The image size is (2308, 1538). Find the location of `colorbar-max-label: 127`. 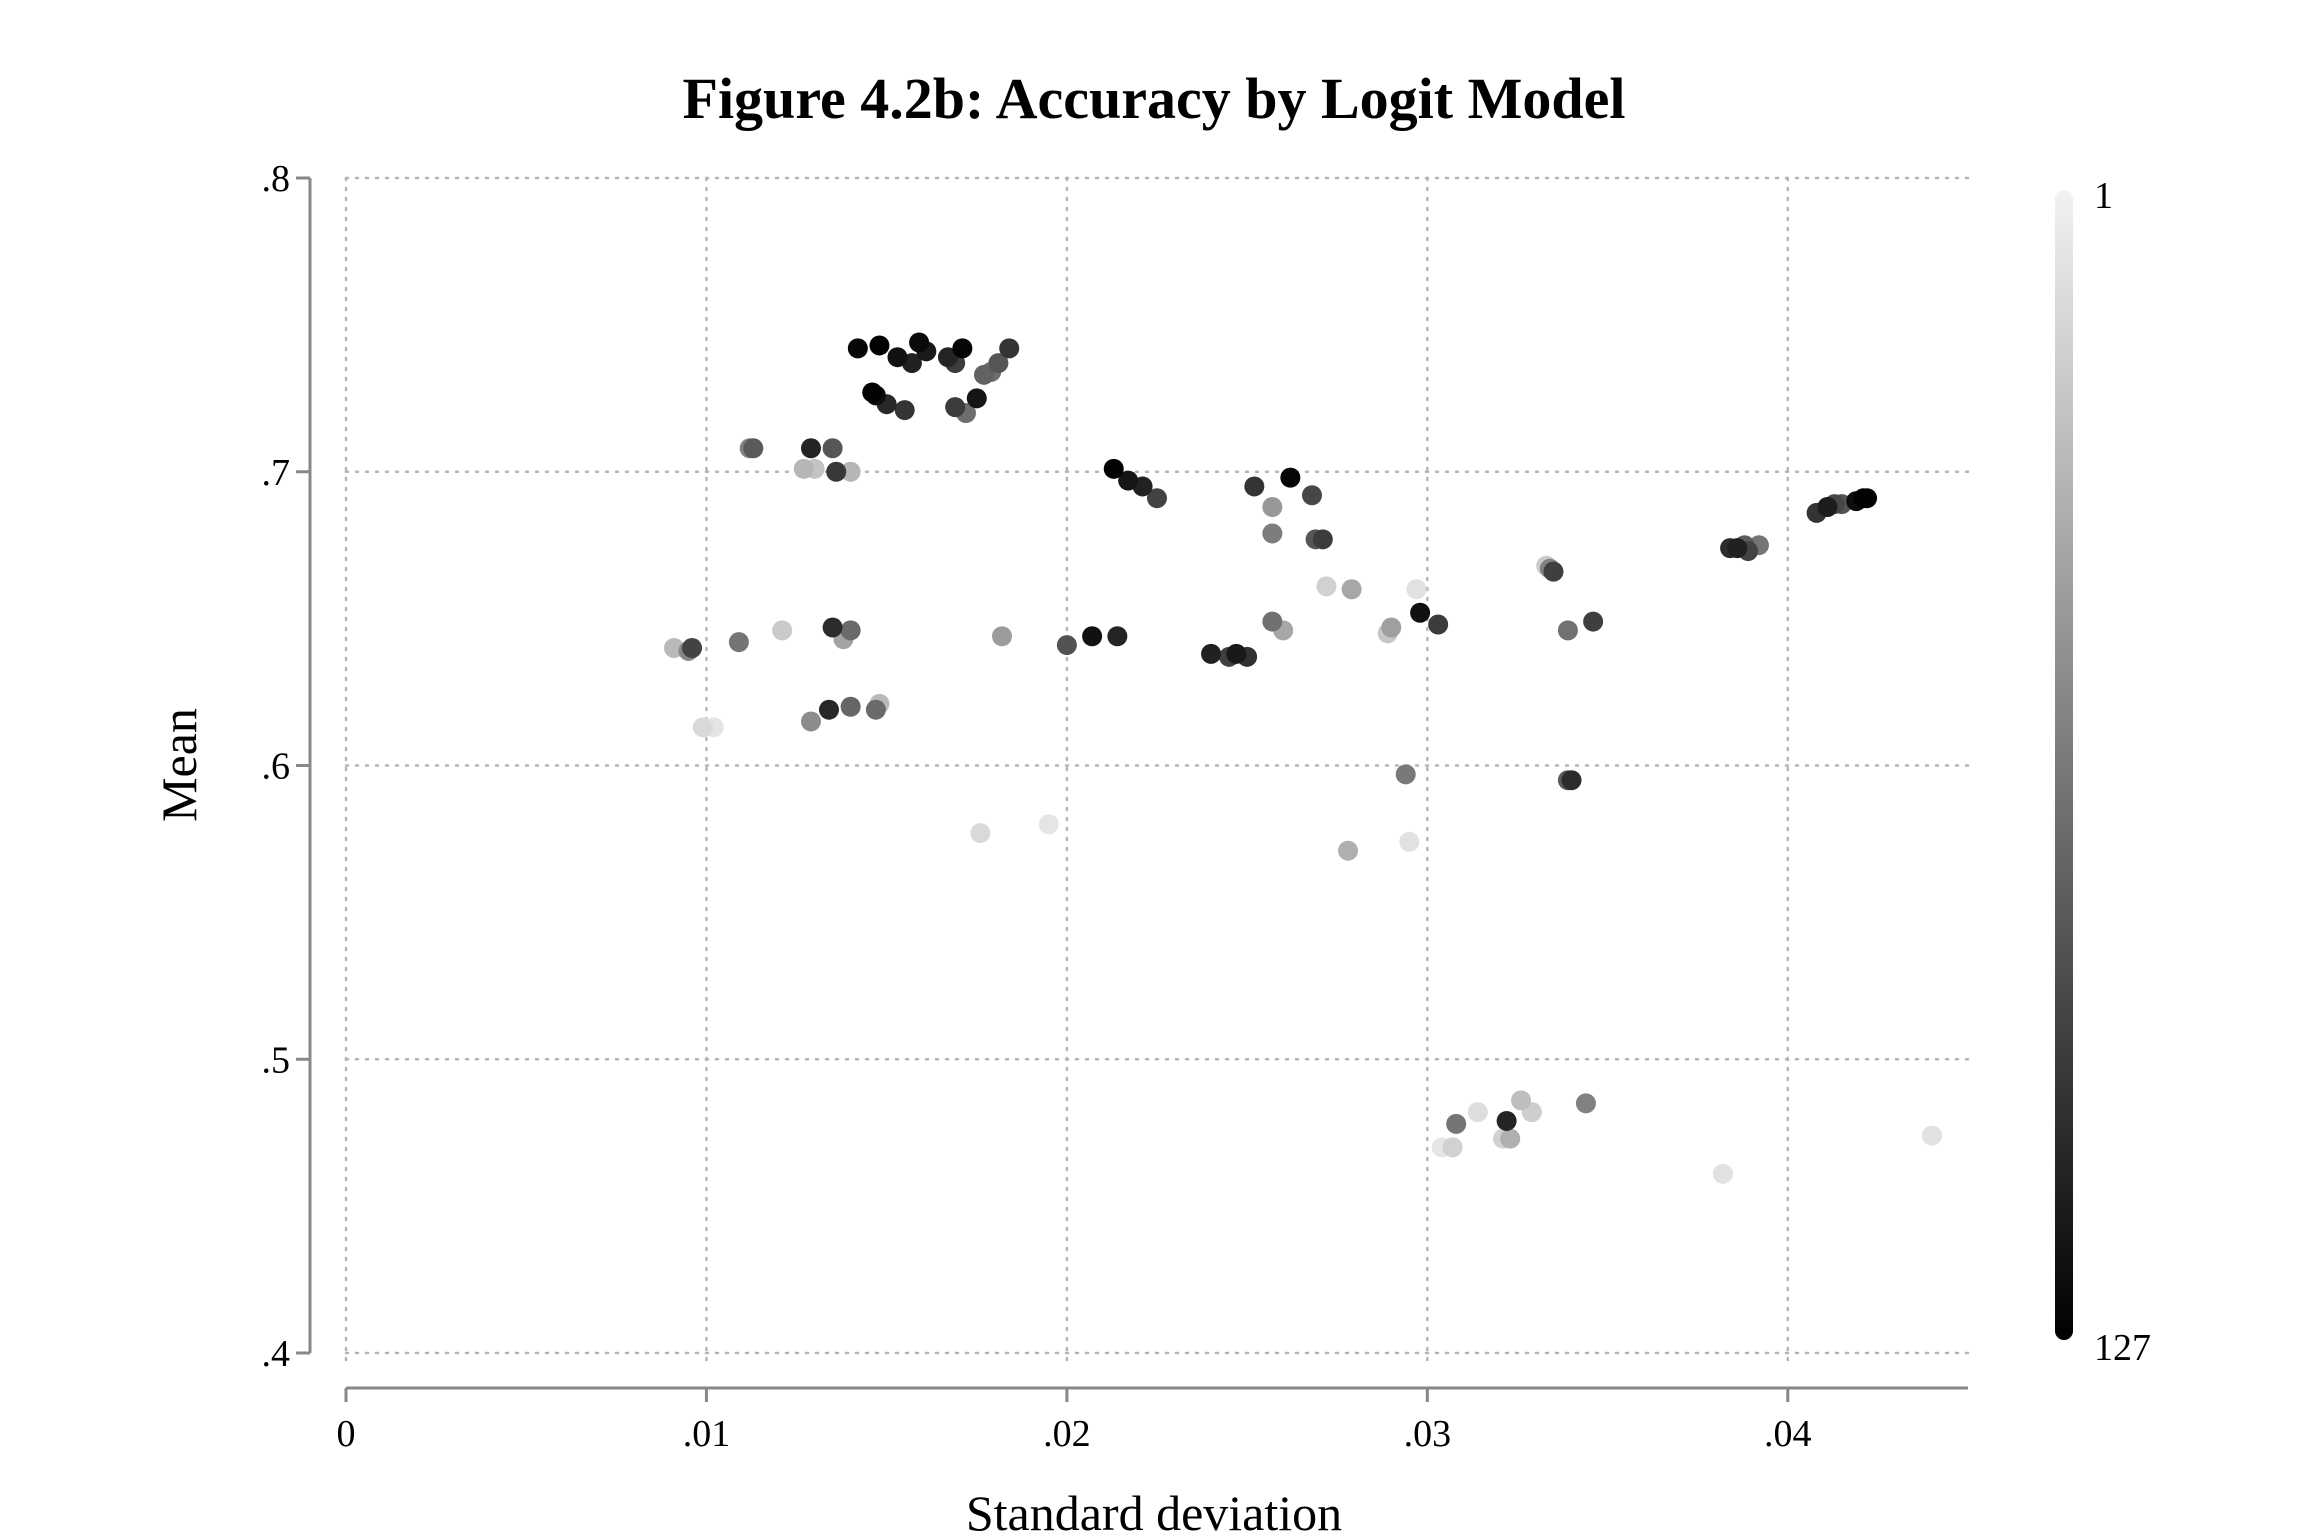

colorbar-max-label: 127 is located at coordinates (2122, 1348).